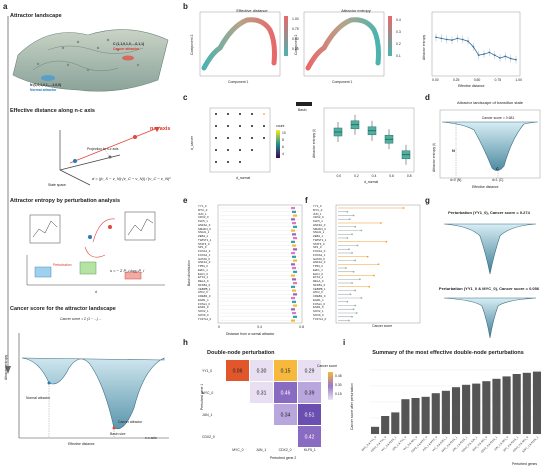 This screenshot has height=471, width=546. Describe the element at coordinates (318, 307) in the screenshot. I see `f-gene-label: ESR1_0` at that location.